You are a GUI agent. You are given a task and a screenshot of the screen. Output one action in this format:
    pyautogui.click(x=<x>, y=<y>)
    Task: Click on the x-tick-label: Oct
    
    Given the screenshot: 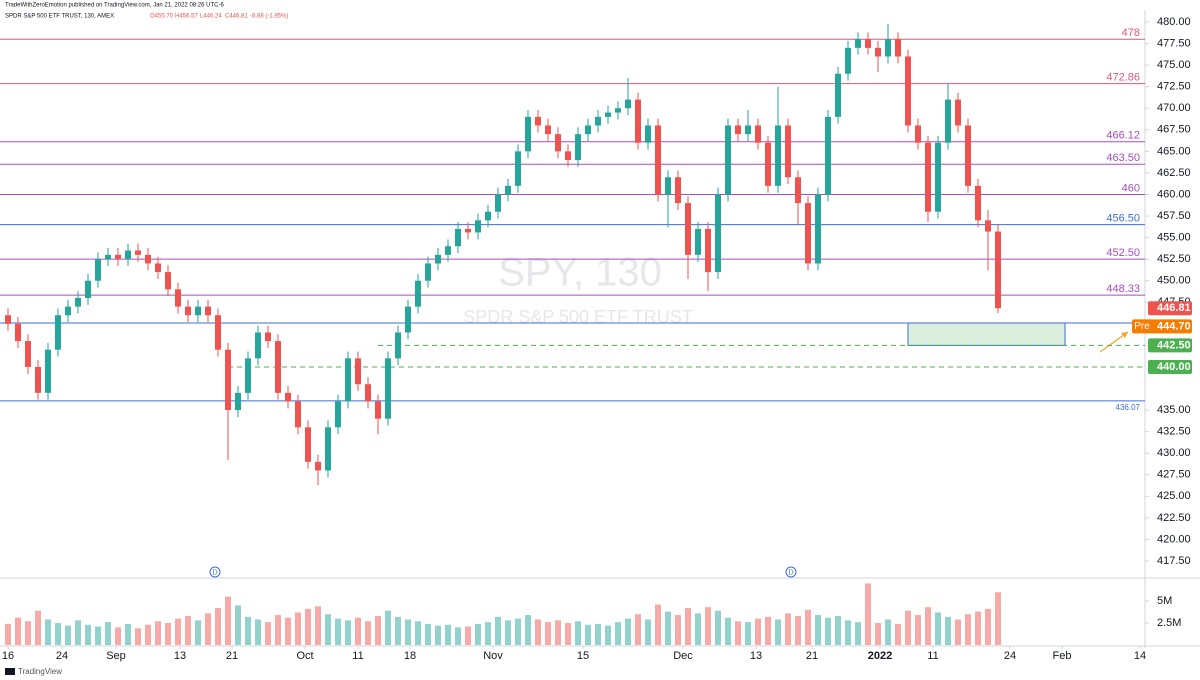 What is the action you would take?
    pyautogui.click(x=304, y=656)
    